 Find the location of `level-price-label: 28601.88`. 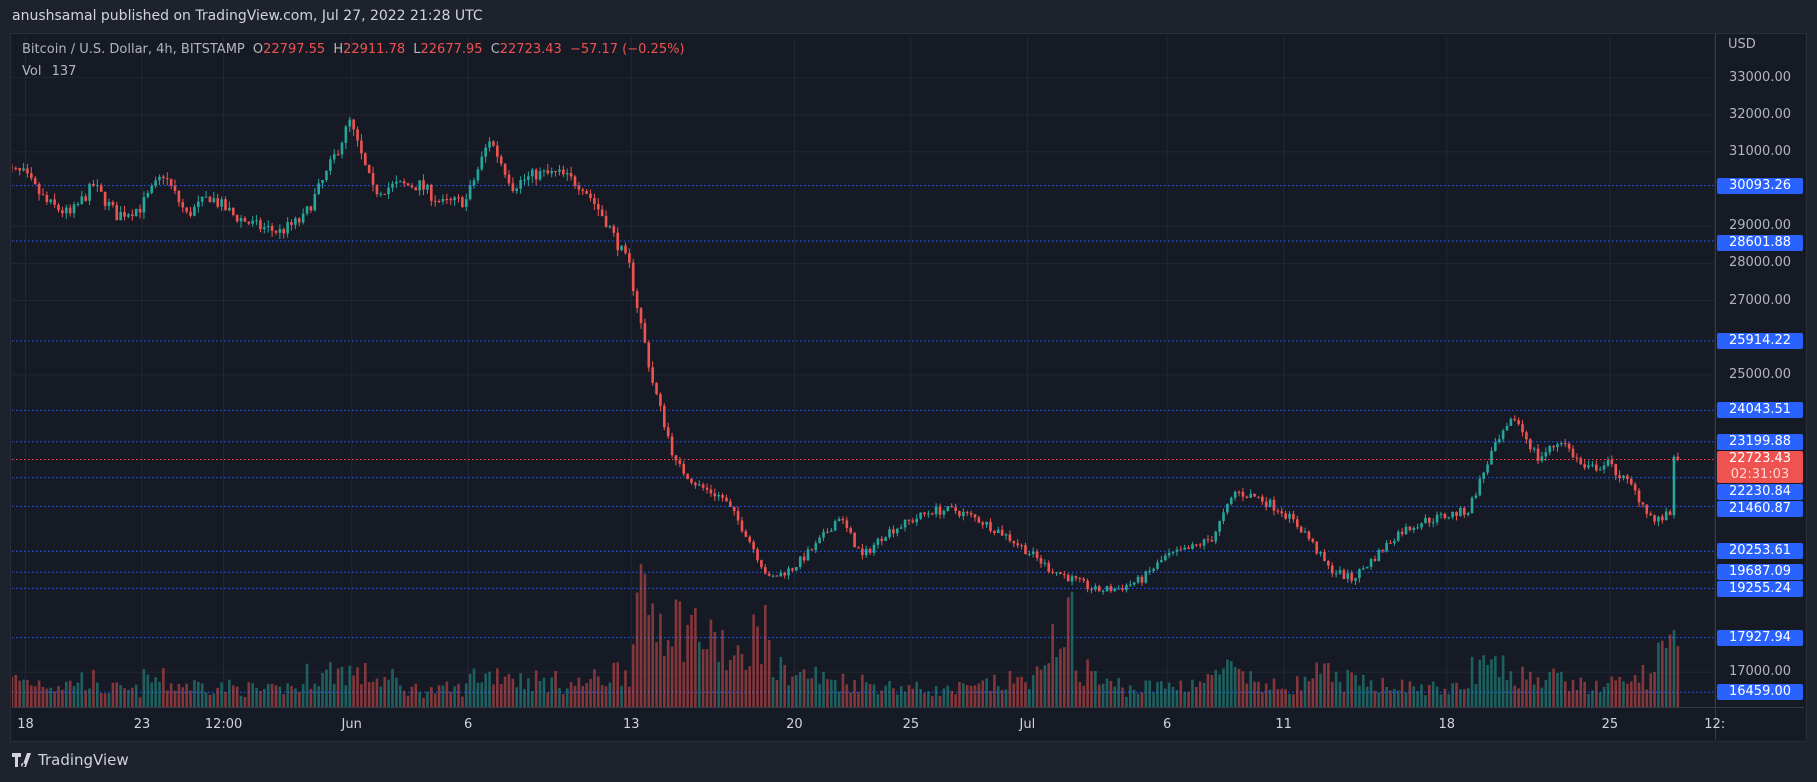

level-price-label: 28601.88 is located at coordinates (1760, 243).